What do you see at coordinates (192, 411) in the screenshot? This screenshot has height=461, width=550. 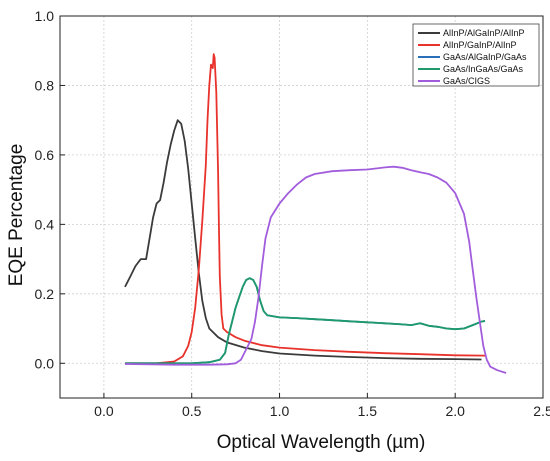 I see `x-tick-label: 0.5` at bounding box center [192, 411].